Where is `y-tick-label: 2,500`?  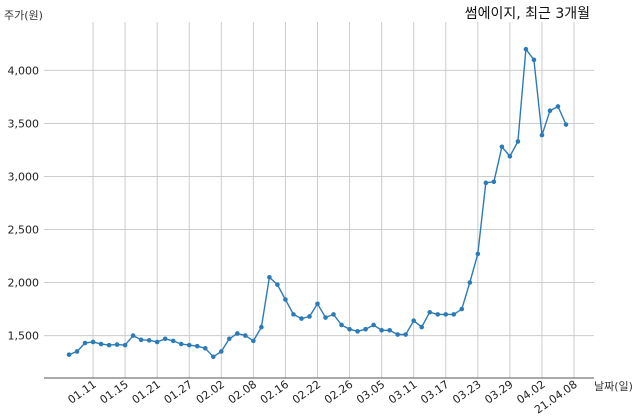
y-tick-label: 2,500 is located at coordinates (24, 230).